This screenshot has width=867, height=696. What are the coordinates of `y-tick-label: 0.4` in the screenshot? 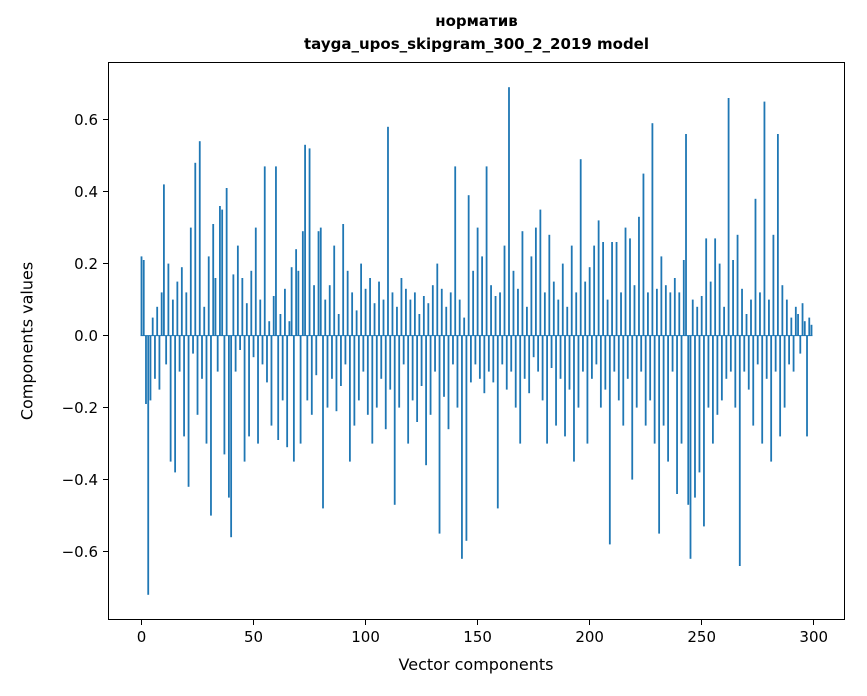 It's located at (86, 191).